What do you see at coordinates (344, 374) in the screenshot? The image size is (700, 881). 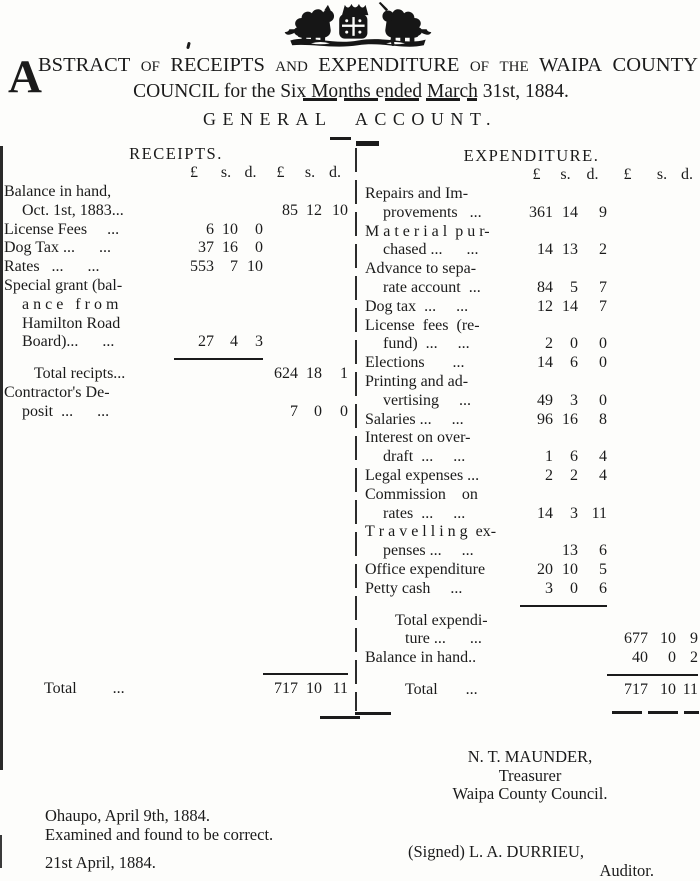 I see `amount-cell: 1` at bounding box center [344, 374].